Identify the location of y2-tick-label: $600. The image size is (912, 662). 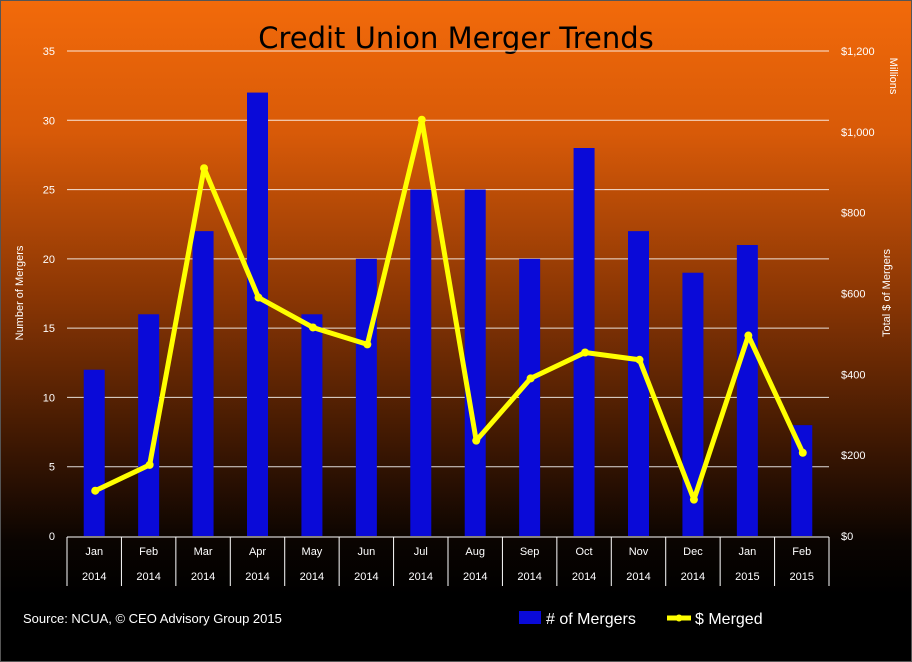
(853, 295).